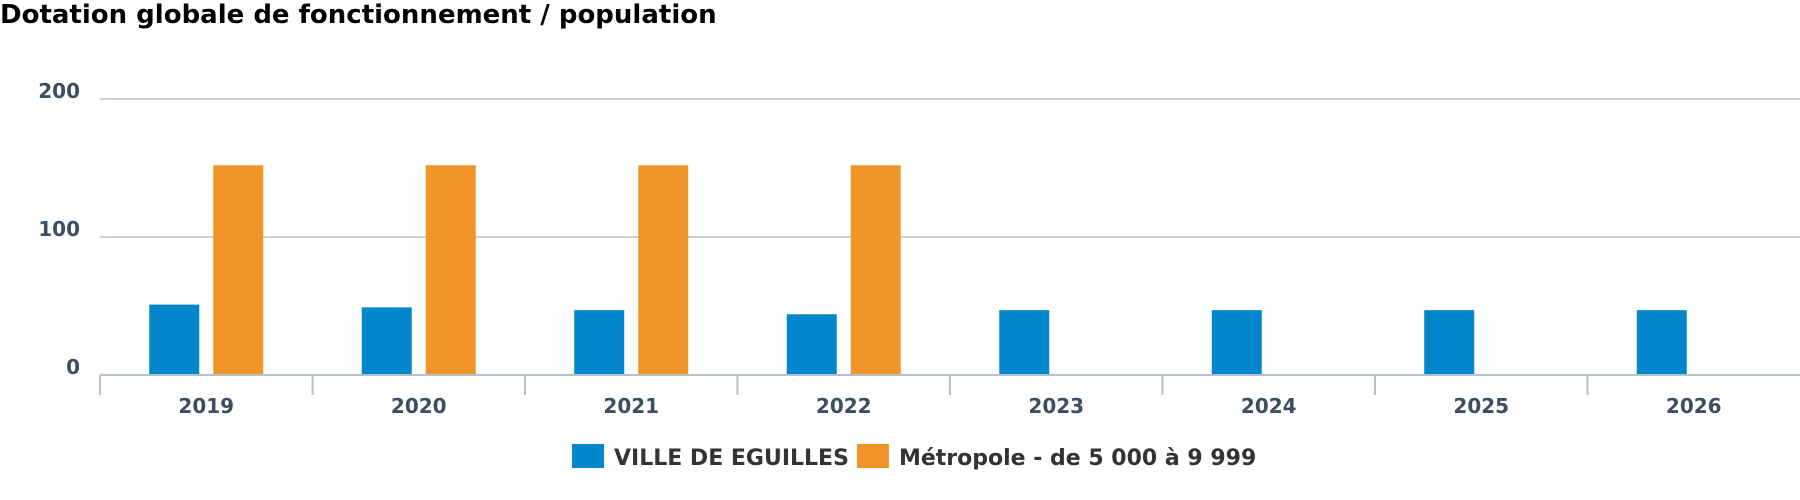 This screenshot has height=500, width=1800. What do you see at coordinates (1236, 342) in the screenshot?
I see `bar-ville-2024` at bounding box center [1236, 342].